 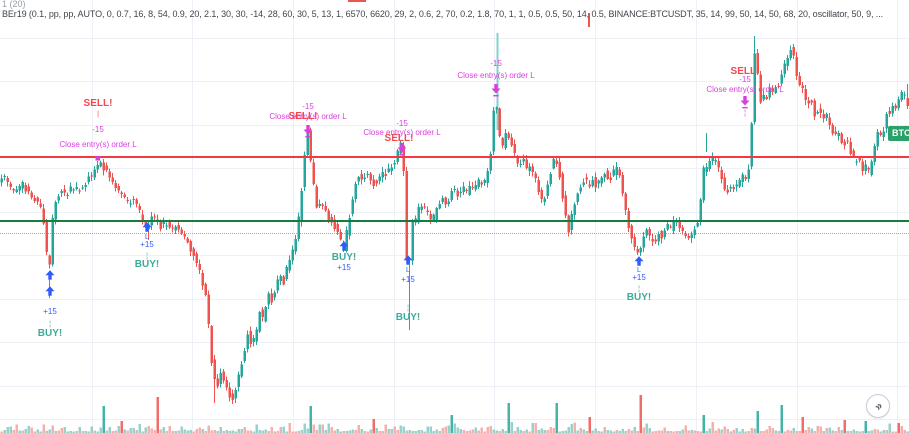 What do you see at coordinates (454, 157) in the screenshot?
I see `red-stop-line` at bounding box center [454, 157].